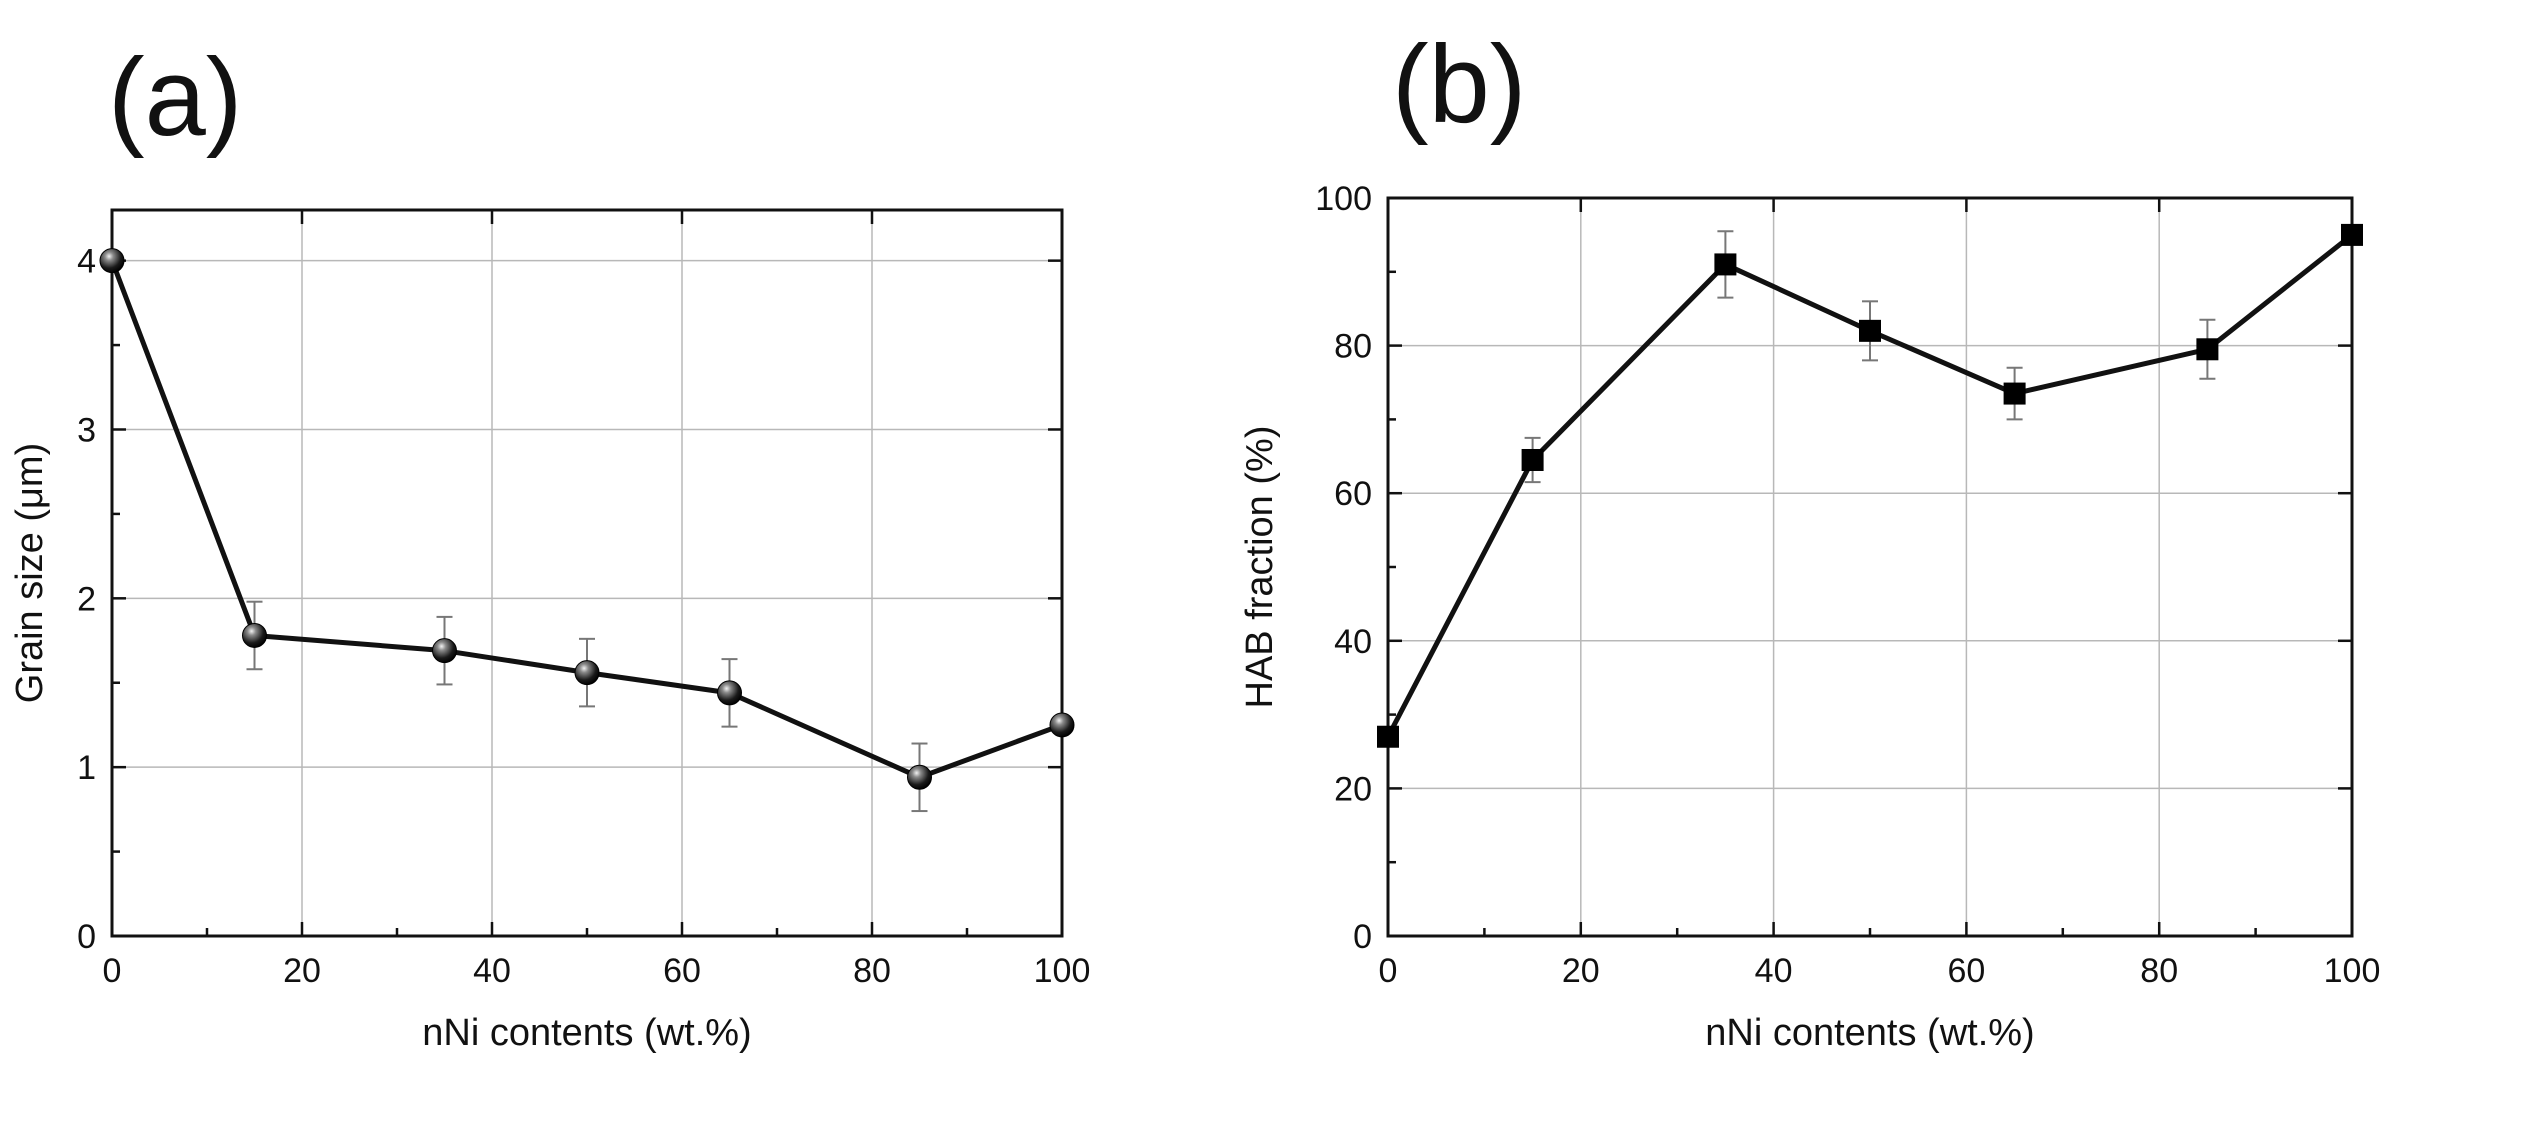 Image resolution: width=2524 pixels, height=1142 pixels. What do you see at coordinates (1353, 494) in the screenshot?
I see `y-tick-label: 60` at bounding box center [1353, 494].